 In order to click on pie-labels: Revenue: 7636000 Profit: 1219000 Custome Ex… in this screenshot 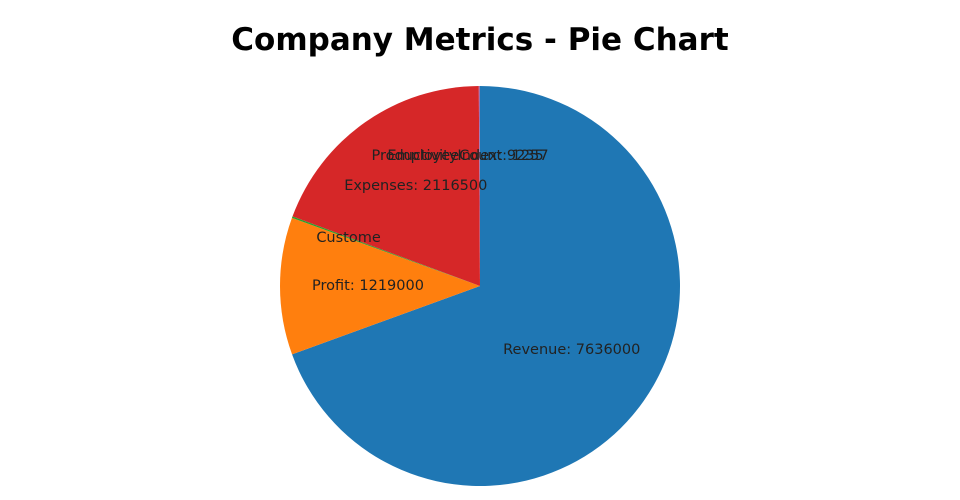, I will do `click(476, 253)`.